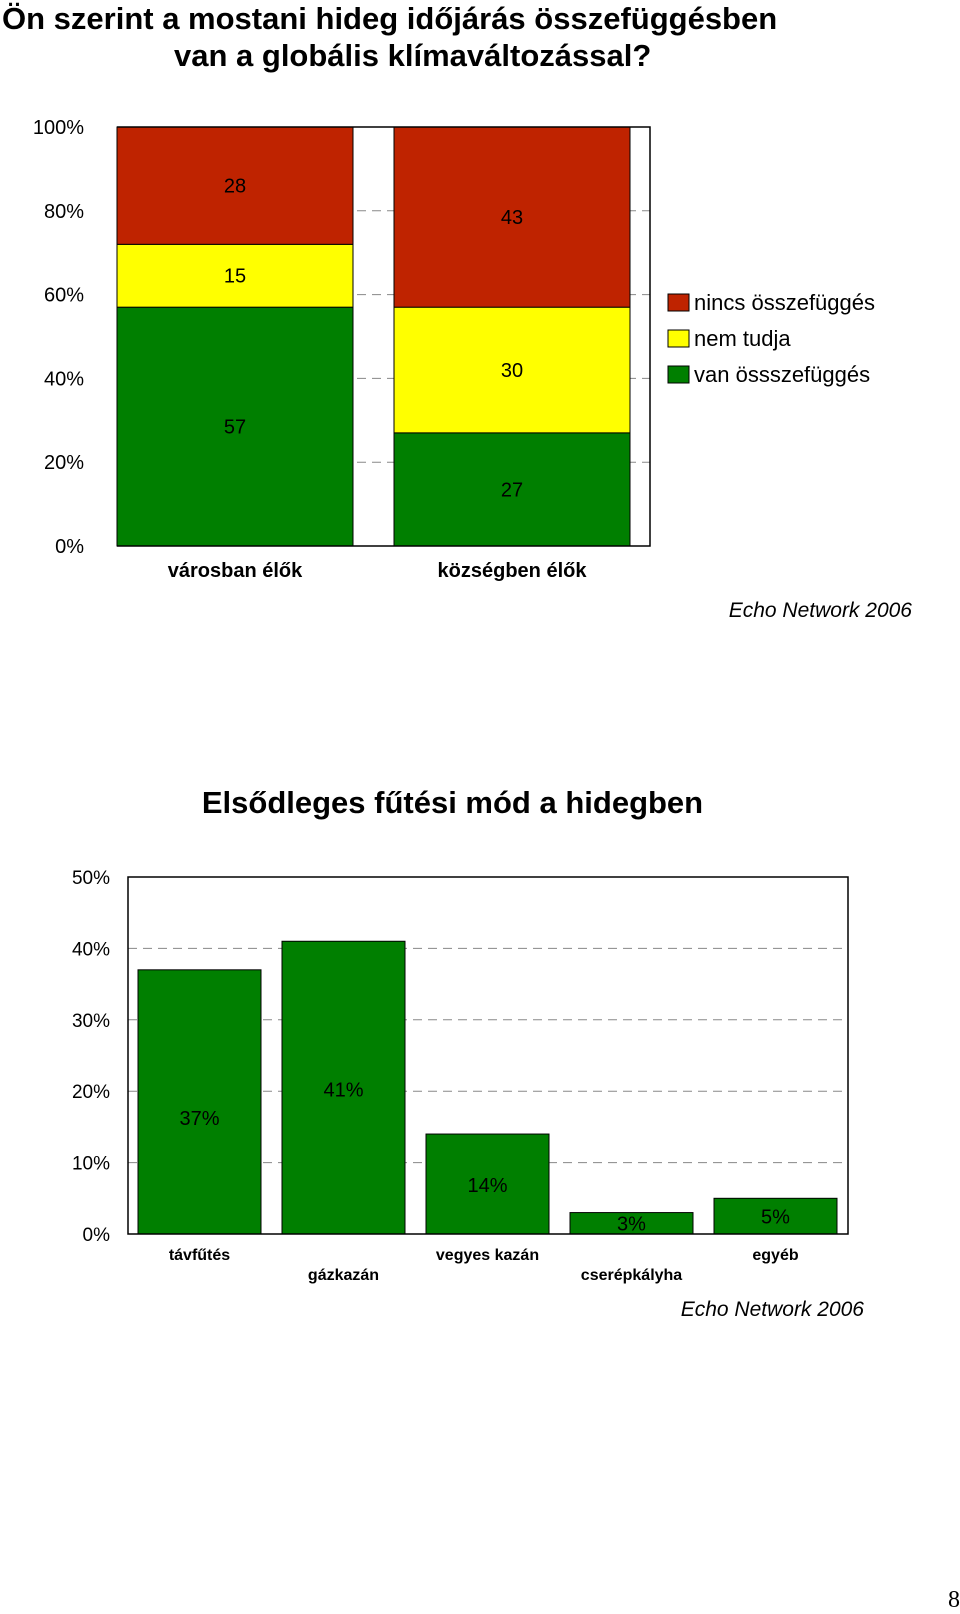  What do you see at coordinates (91, 878) in the screenshot?
I see `y-tick-label: 50%` at bounding box center [91, 878].